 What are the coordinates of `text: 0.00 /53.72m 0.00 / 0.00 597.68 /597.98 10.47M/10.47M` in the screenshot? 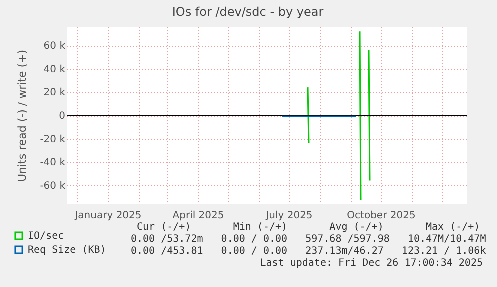 It's located at (308, 240).